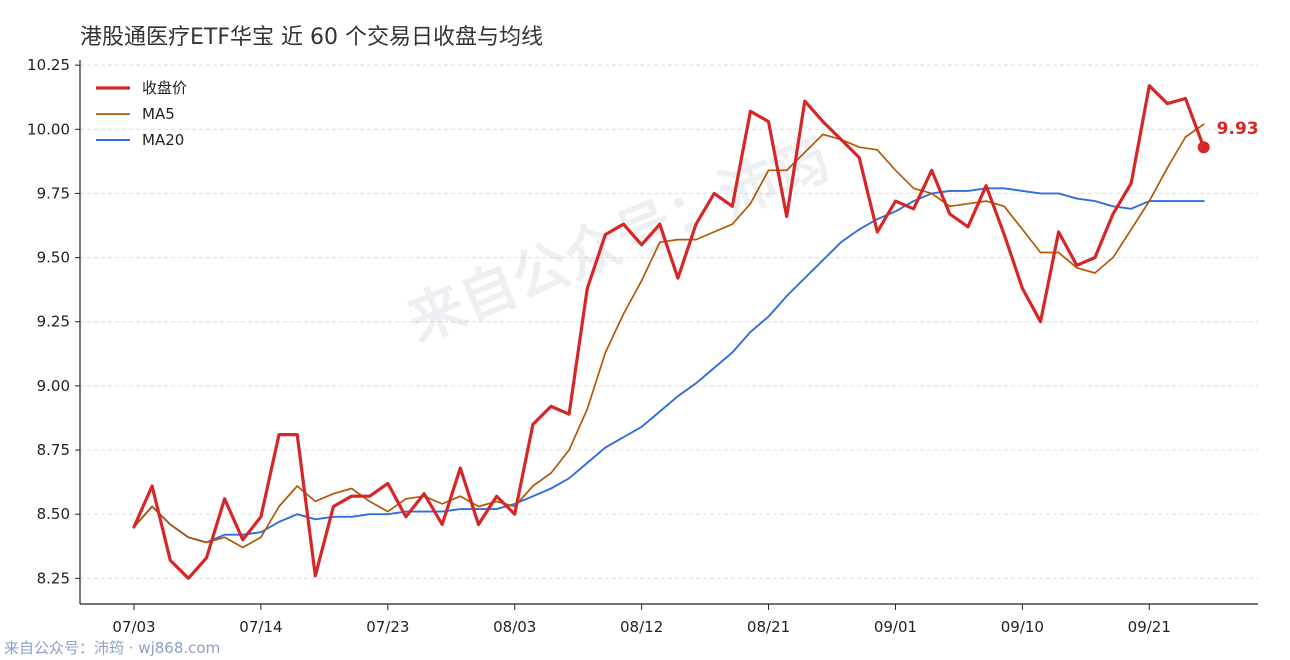 The height and width of the screenshot is (660, 1290). What do you see at coordinates (53, 450) in the screenshot?
I see `y-tick-label: 8.75` at bounding box center [53, 450].